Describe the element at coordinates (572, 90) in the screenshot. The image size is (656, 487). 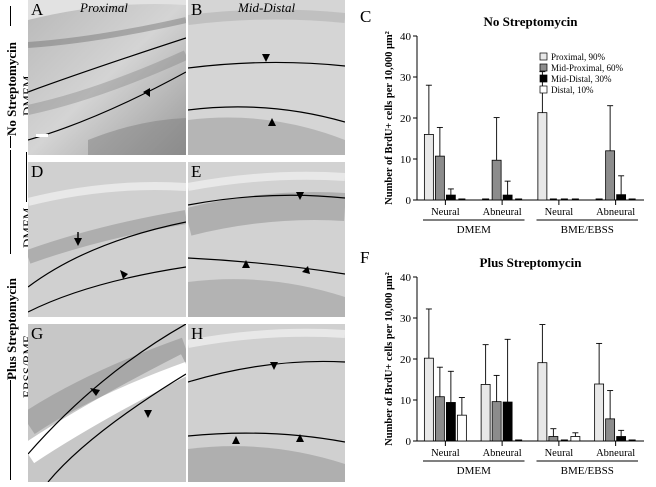
I see `legend-label: Distal, 10%` at that location.